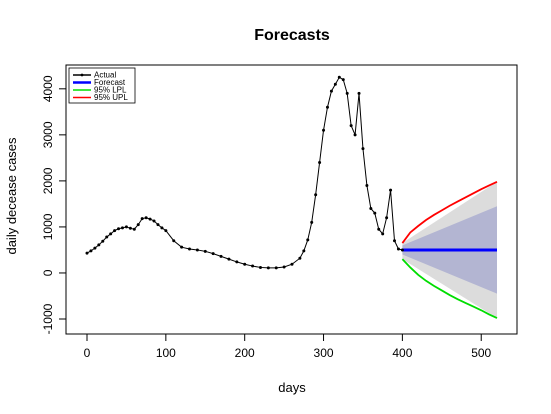 Image resolution: width=551 pixels, height=414 pixels. What do you see at coordinates (245, 353) in the screenshot?
I see `x-tick-label: 200` at bounding box center [245, 353].